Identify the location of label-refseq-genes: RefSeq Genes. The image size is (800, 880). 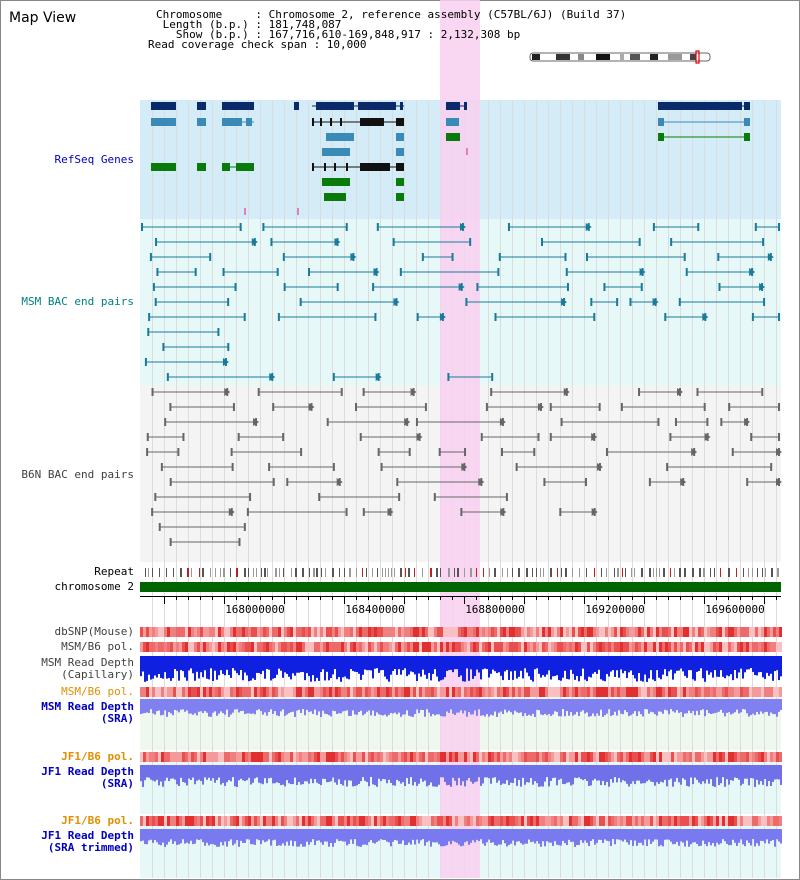
(94, 159).